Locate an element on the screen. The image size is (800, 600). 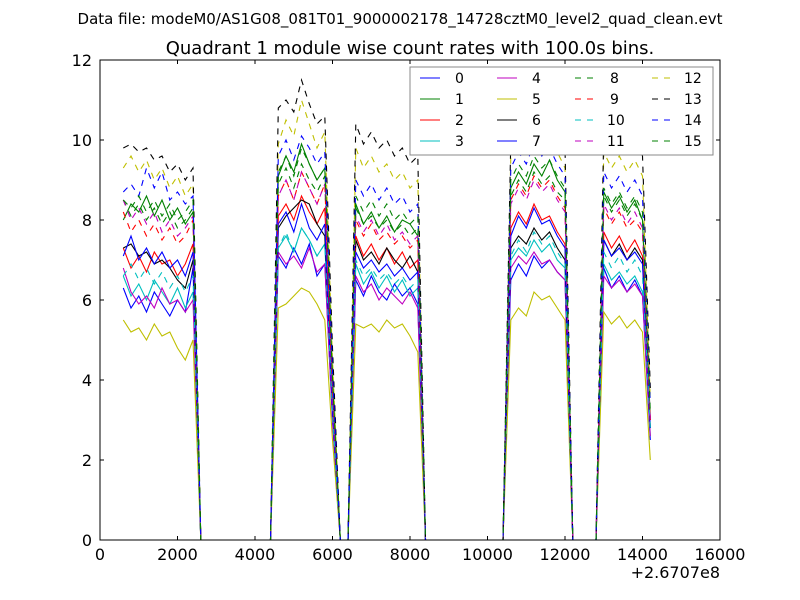
legend-item-2: 2 is located at coordinates (442, 121).